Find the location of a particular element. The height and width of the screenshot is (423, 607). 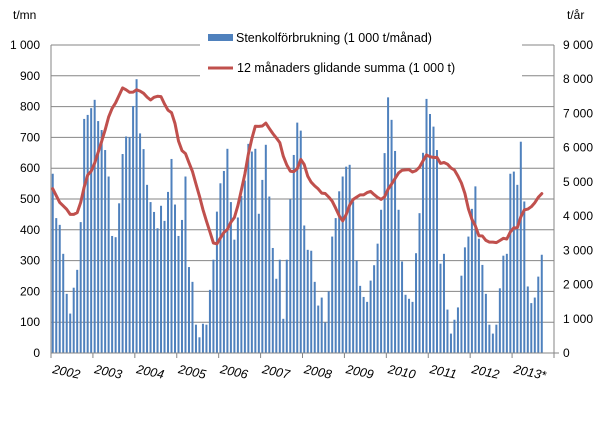

left-axis-unit-label: t/mn is located at coordinates (24, 15).